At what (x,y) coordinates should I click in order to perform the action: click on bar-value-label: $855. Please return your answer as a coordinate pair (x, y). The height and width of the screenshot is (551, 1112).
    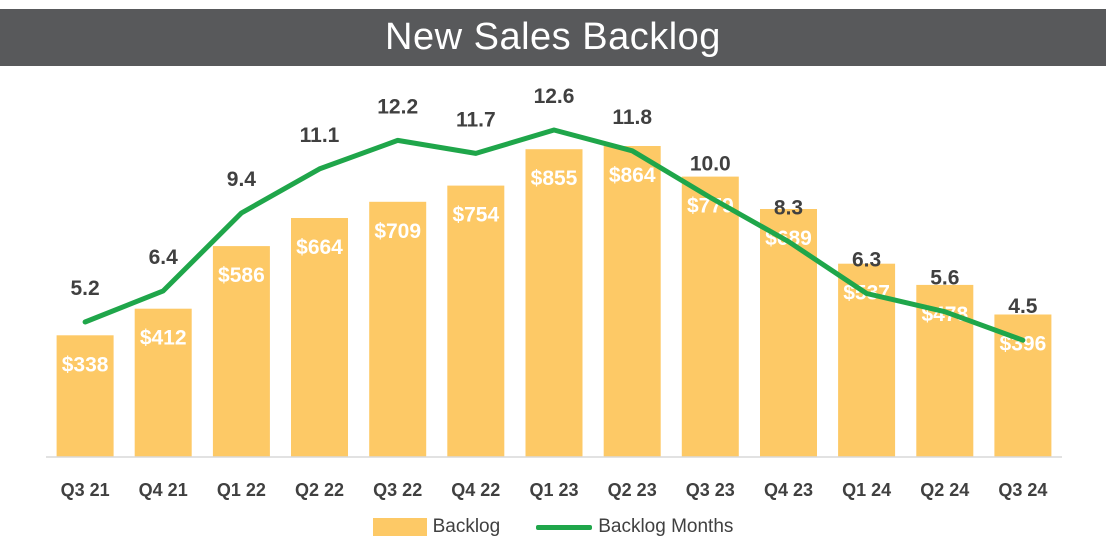
    Looking at the image, I should click on (554, 178).